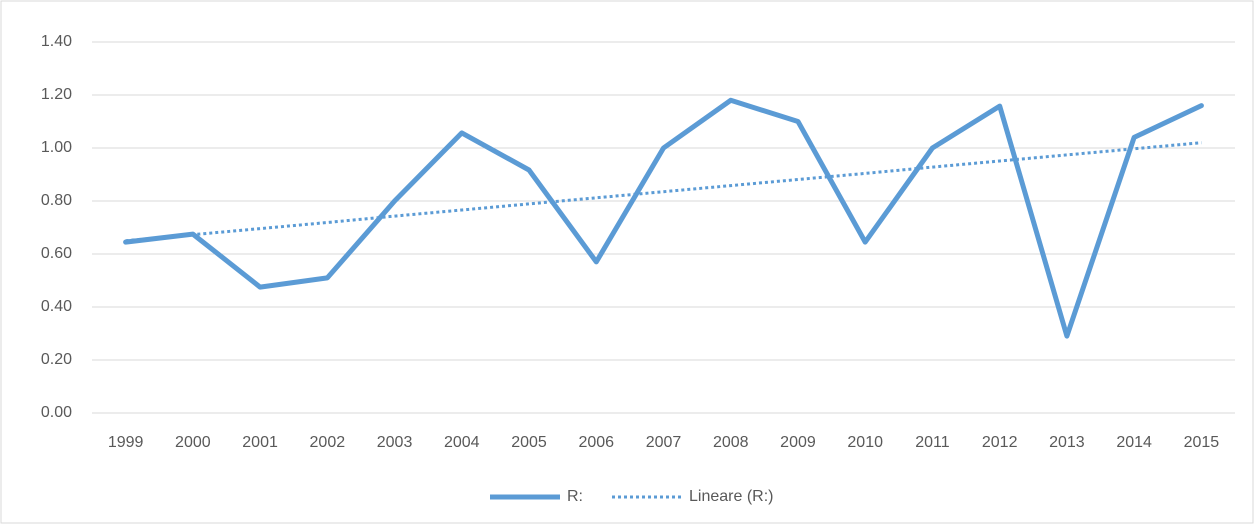 This screenshot has width=1256, height=531. Describe the element at coordinates (664, 442) in the screenshot. I see `x-tick-label: 2007` at that location.